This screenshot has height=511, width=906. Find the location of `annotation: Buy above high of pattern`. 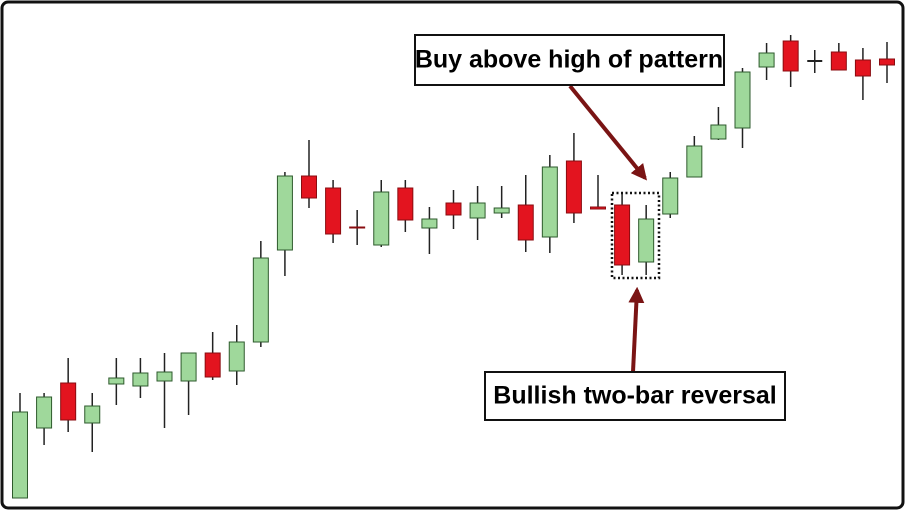

annotation: Buy above high of pattern is located at coordinates (569, 60).